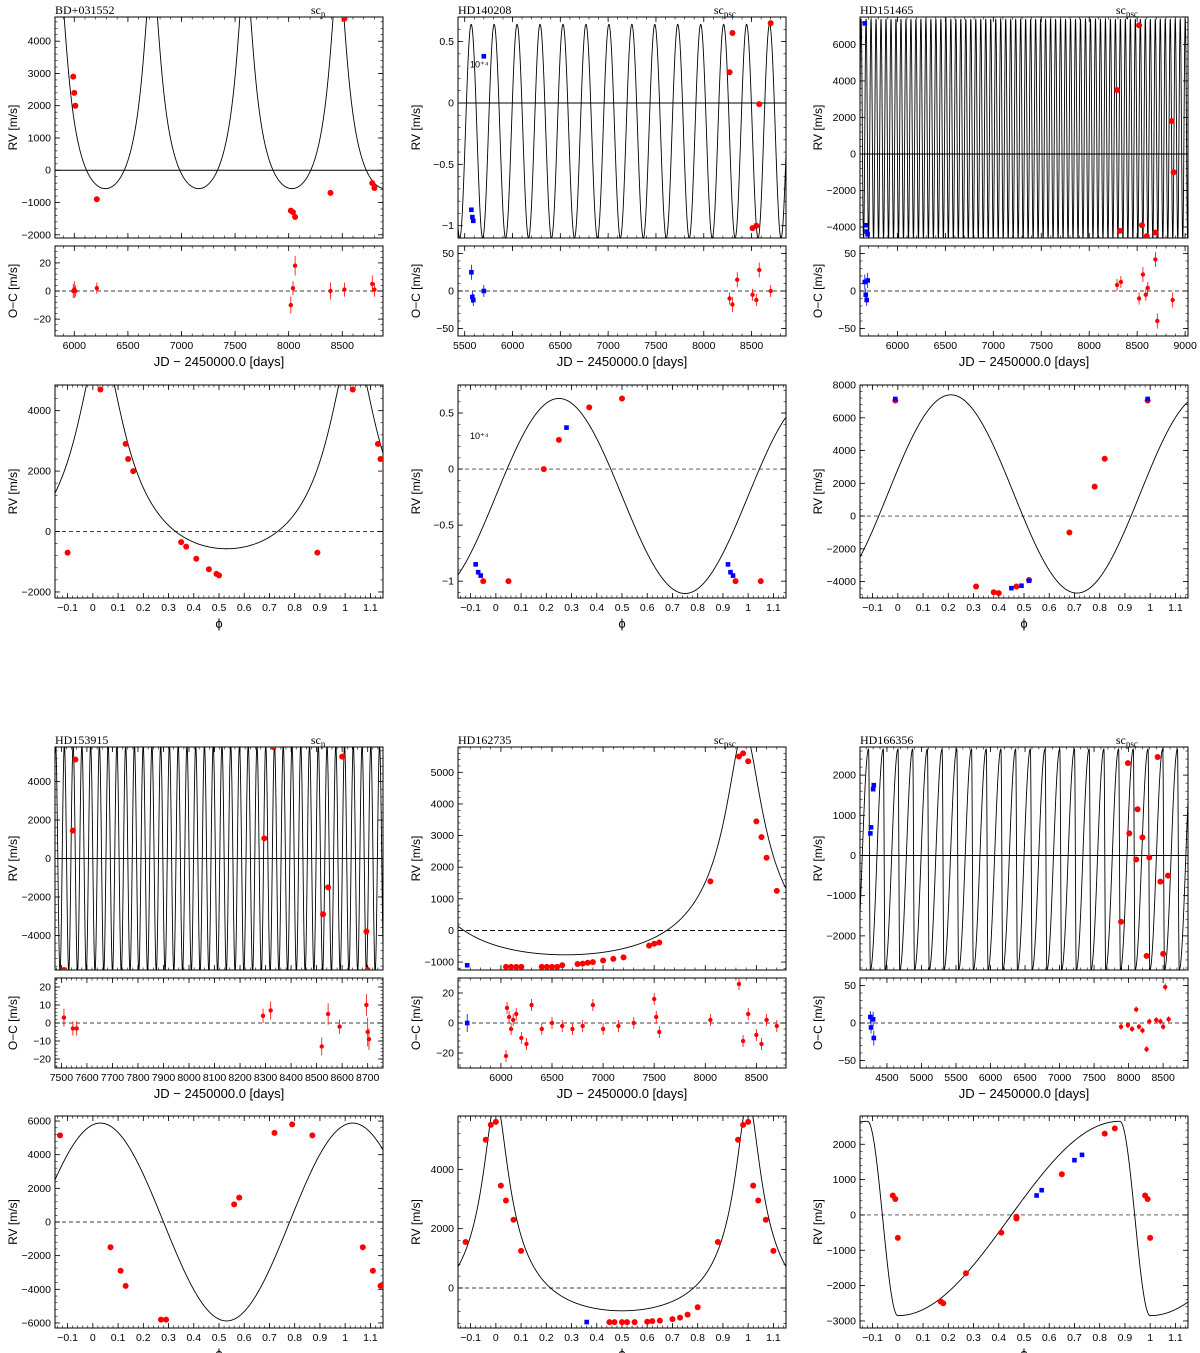 This screenshot has width=1200, height=1353. Describe the element at coordinates (445, 329) in the screenshot. I see `y-tick-label: −50` at that location.